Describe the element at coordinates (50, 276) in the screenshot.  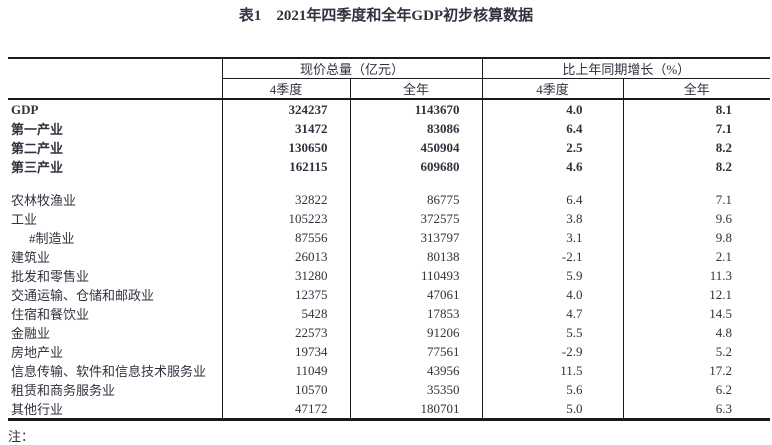
I see `row-label: 批发和零售业` at that location.